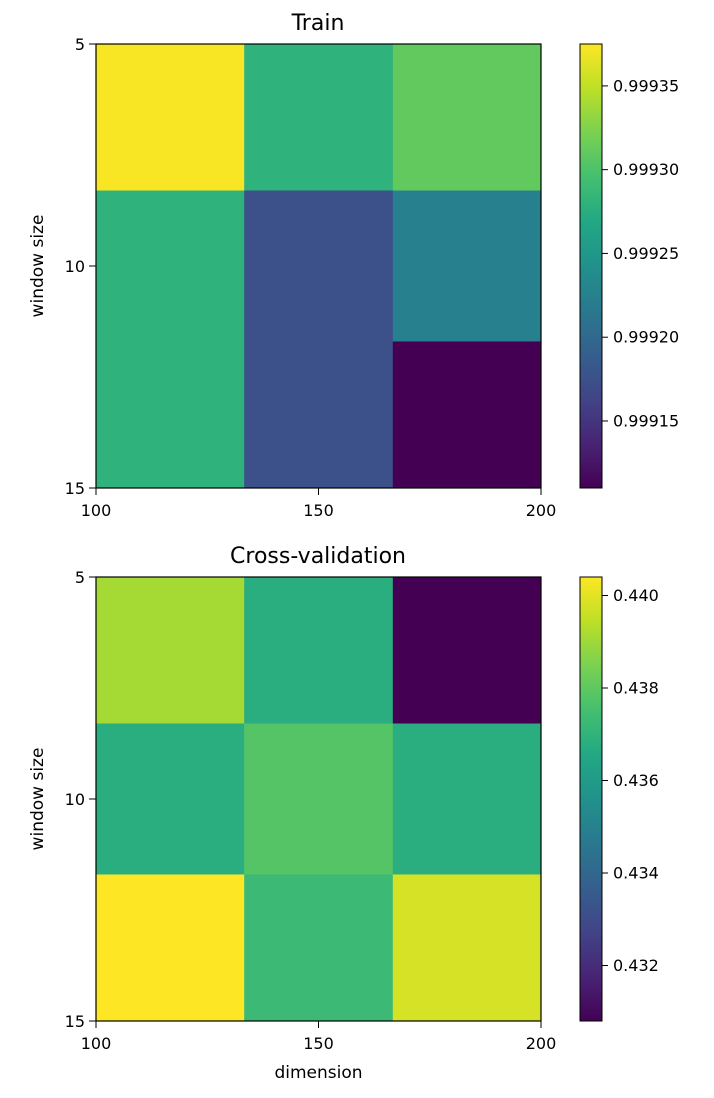 The height and width of the screenshot is (1098, 714). What do you see at coordinates (318, 556) in the screenshot?
I see `cv-title: Cross-validation` at bounding box center [318, 556].